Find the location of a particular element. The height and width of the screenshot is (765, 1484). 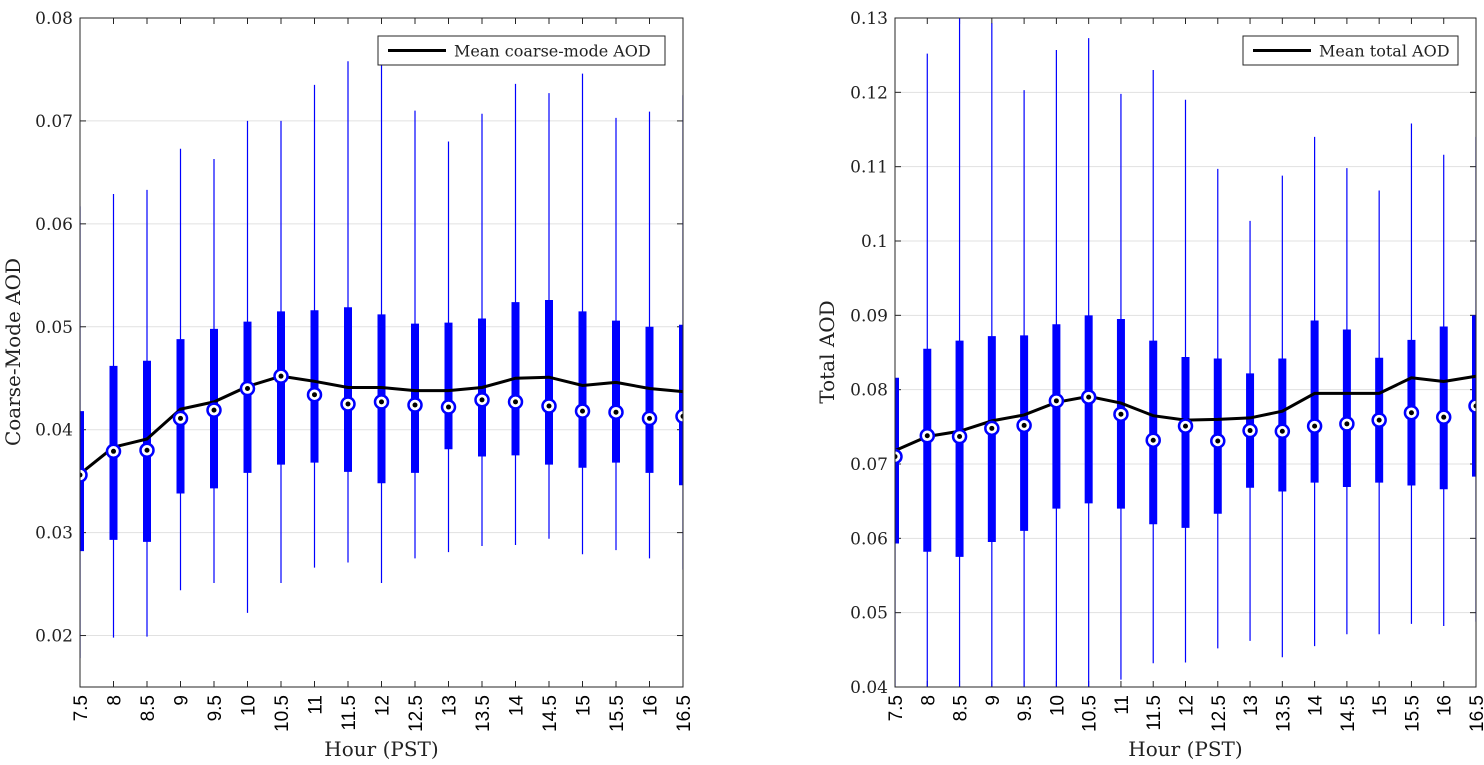

y-tick-label: 0.11 is located at coordinates (869, 168).